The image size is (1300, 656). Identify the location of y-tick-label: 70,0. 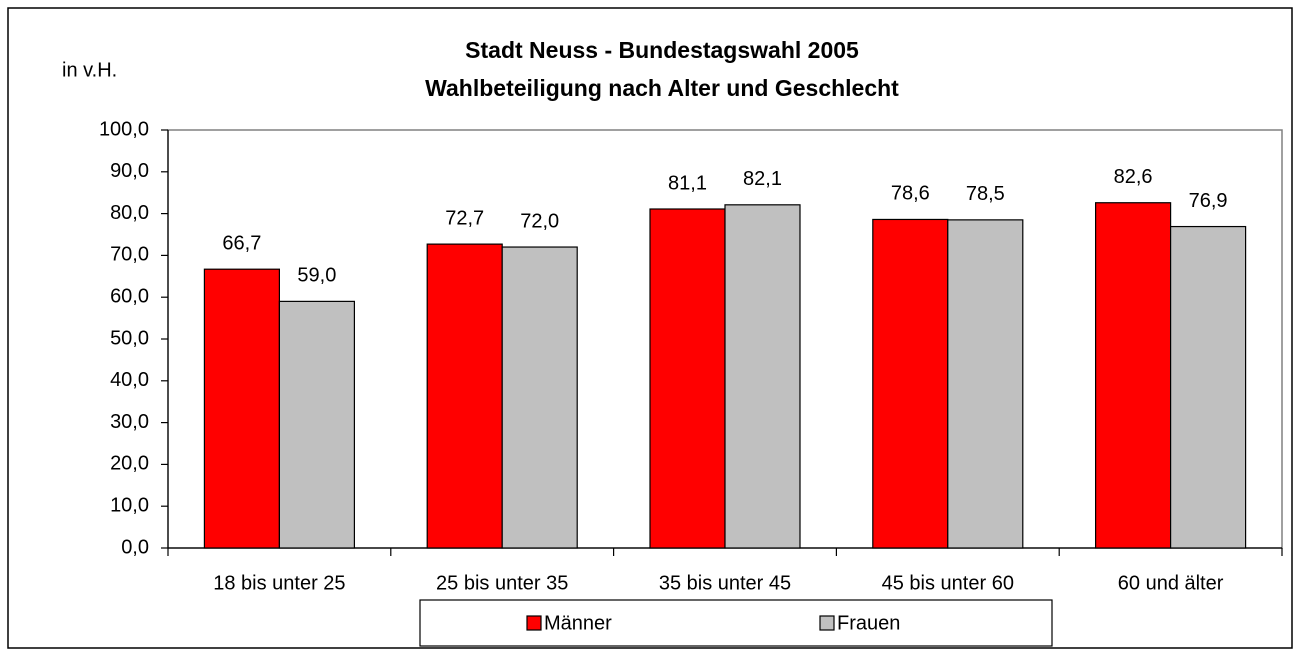
(129, 255).